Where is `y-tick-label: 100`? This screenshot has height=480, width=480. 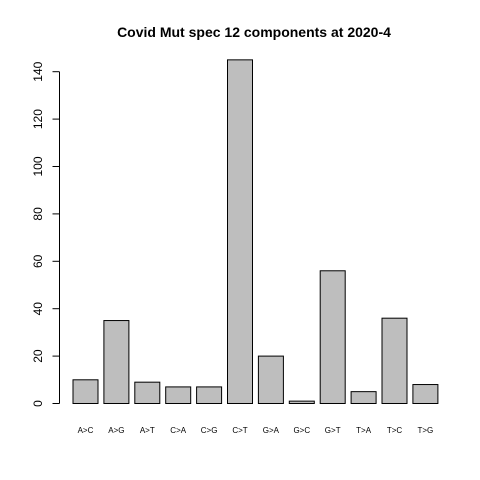
y-tick-label: 100 is located at coordinates (38, 166).